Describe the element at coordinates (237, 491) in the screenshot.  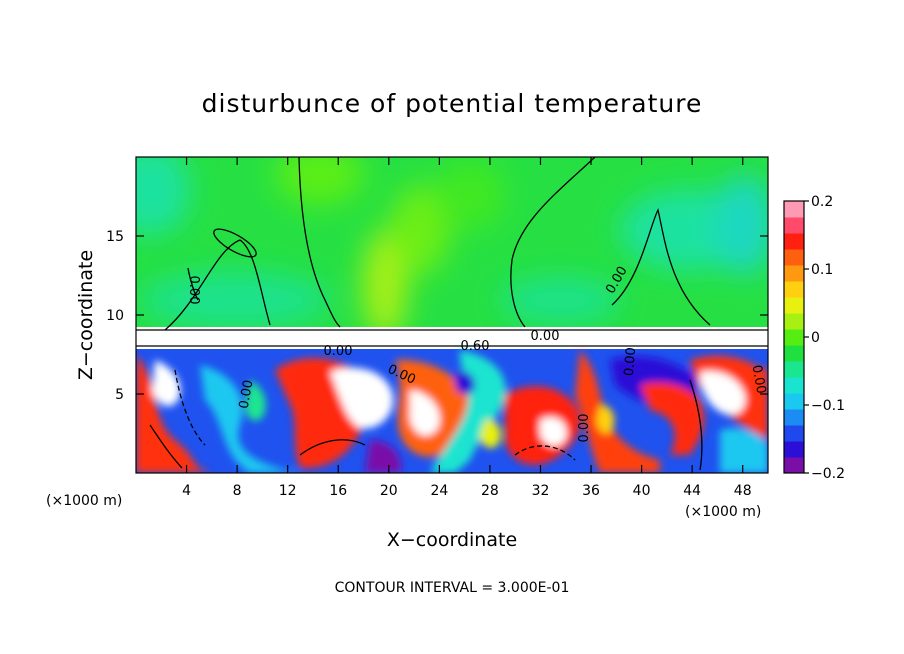
I see `x-tick-label: 8` at that location.